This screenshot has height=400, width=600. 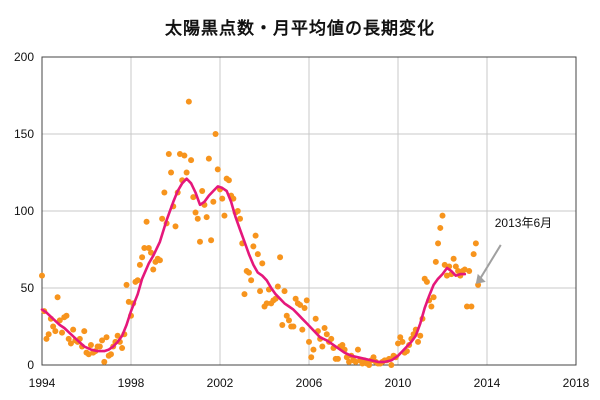 What do you see at coordinates (300, 29) in the screenshot?
I see `chart-title: 太陽黒点数・月平均値の長期変化` at bounding box center [300, 29].